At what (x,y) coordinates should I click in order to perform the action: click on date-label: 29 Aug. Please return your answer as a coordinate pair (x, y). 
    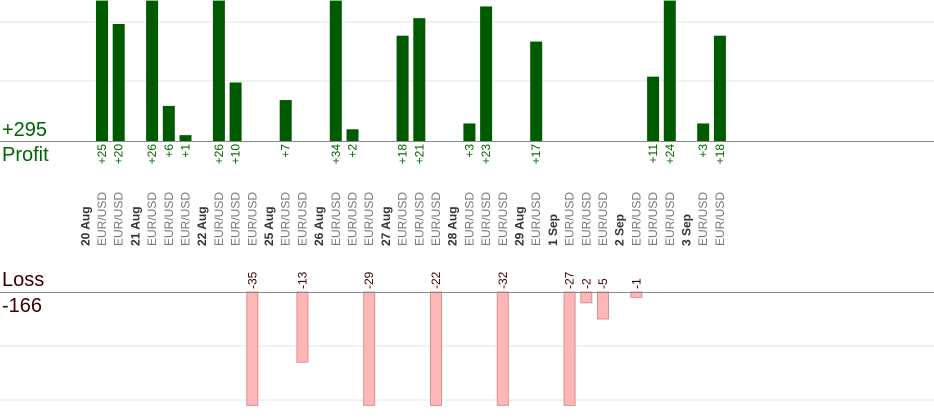
    Looking at the image, I should click on (520, 226).